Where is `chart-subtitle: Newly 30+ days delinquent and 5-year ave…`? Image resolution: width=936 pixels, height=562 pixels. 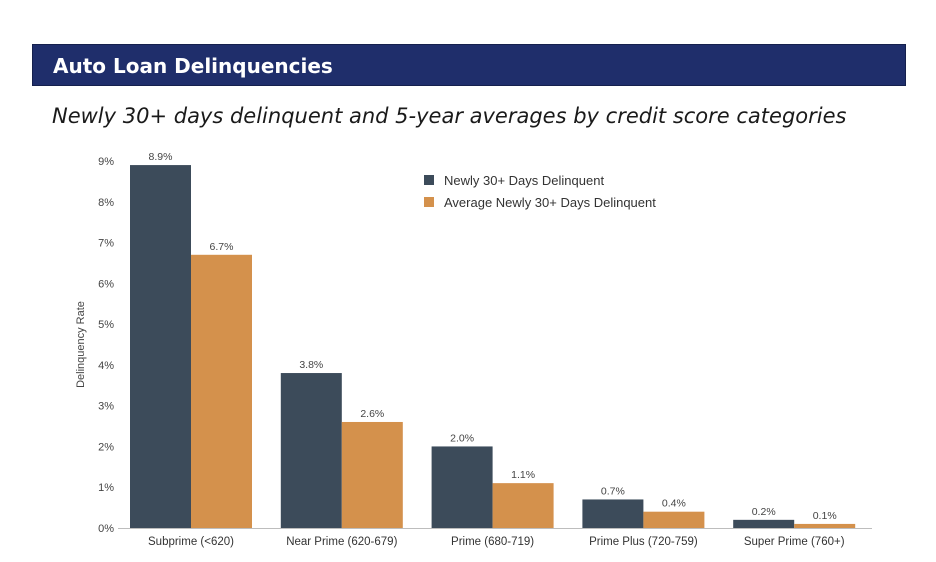
chart-subtitle: Newly 30+ days delinquent and 5-year ave… is located at coordinates (449, 116).